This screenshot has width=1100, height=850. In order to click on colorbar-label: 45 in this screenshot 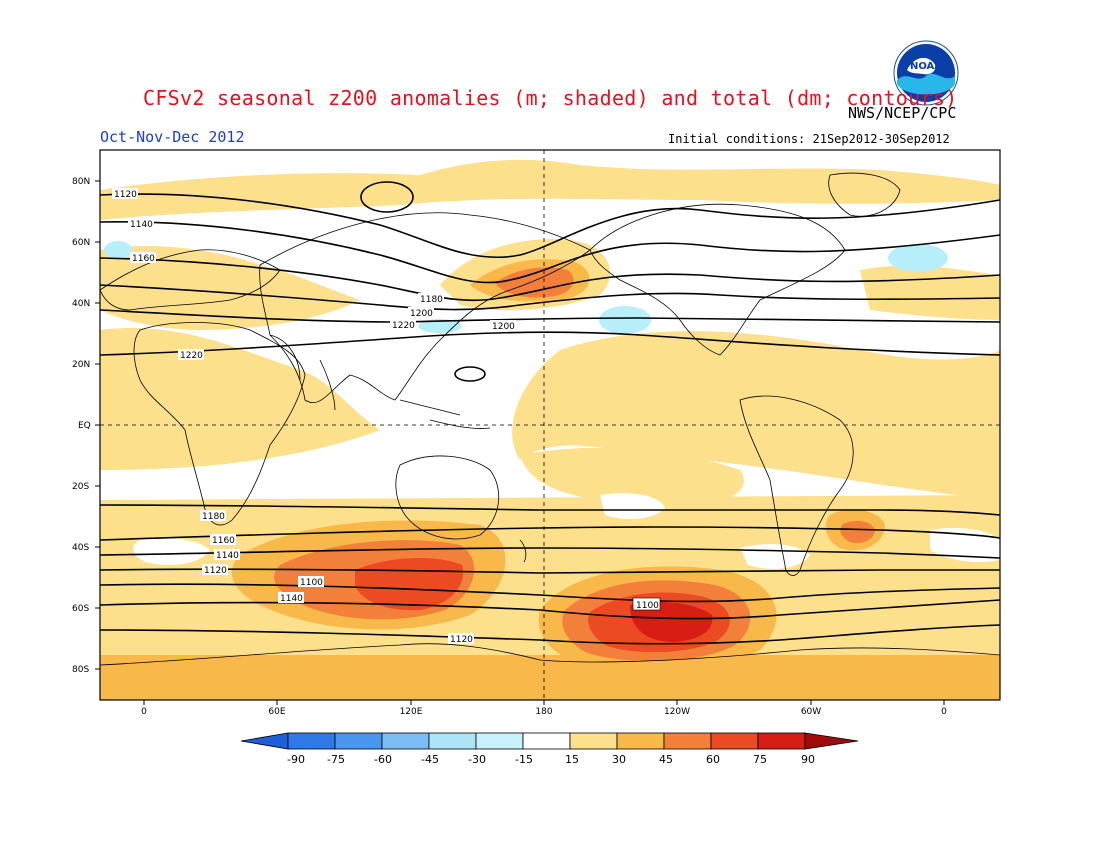, I will do `click(666, 759)`.